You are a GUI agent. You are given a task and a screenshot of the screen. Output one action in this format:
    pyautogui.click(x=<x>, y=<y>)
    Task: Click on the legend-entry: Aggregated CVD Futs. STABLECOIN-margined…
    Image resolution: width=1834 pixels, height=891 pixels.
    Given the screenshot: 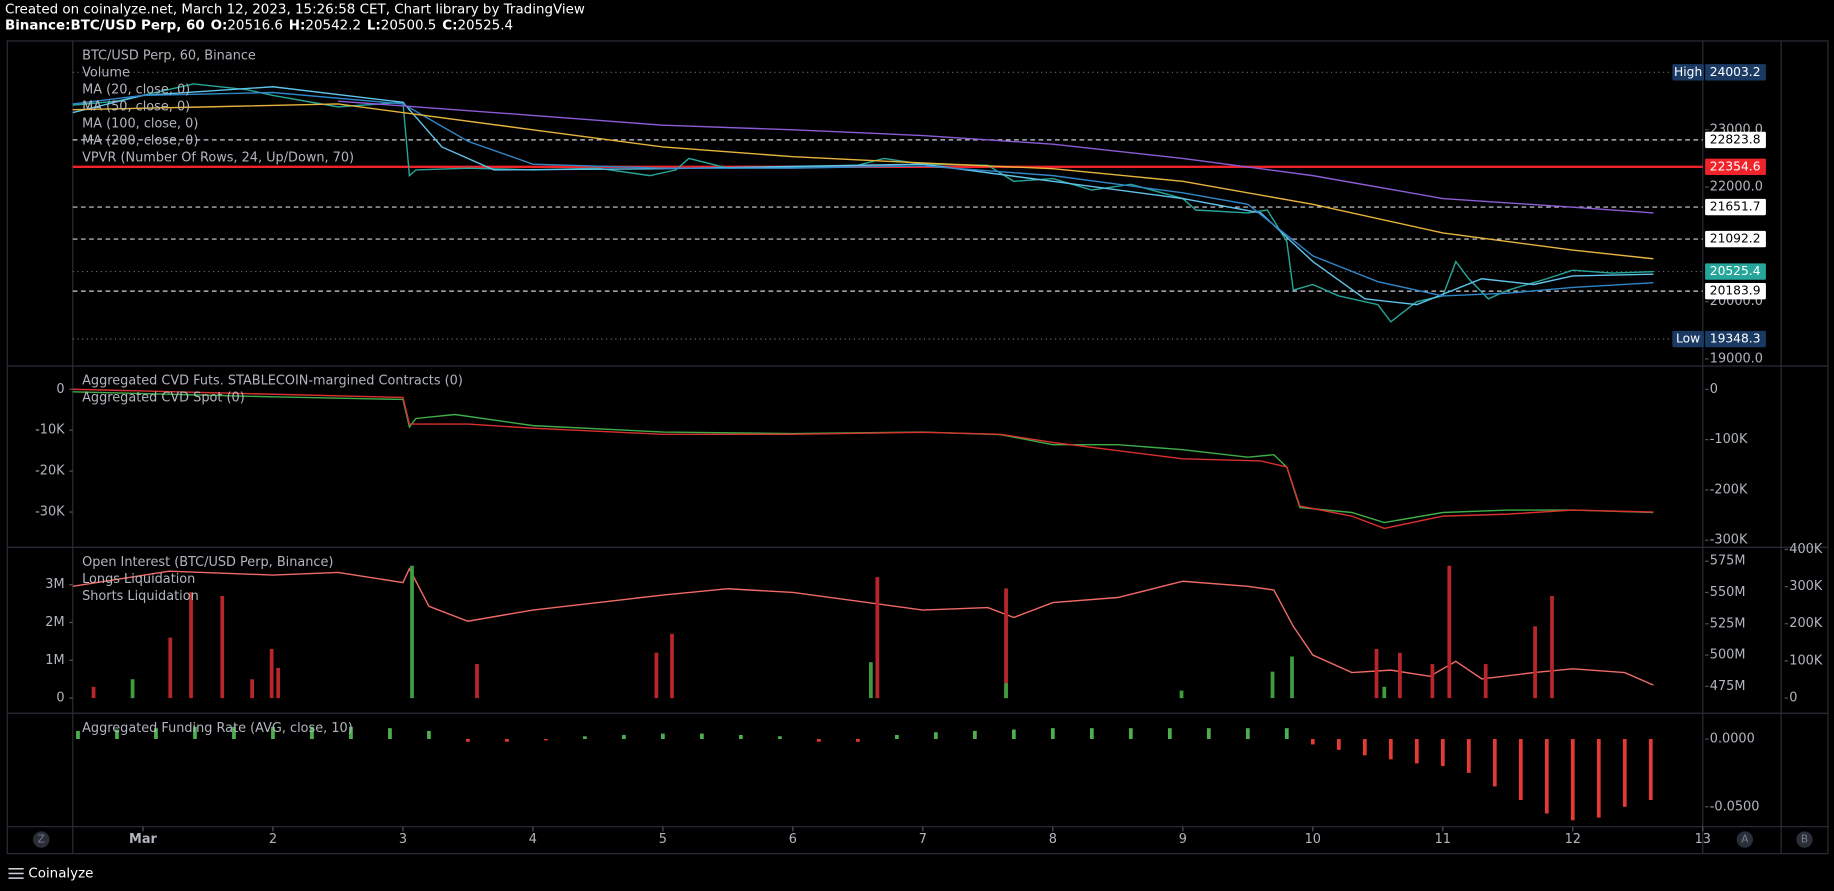 What is the action you would take?
    pyautogui.click(x=272, y=381)
    